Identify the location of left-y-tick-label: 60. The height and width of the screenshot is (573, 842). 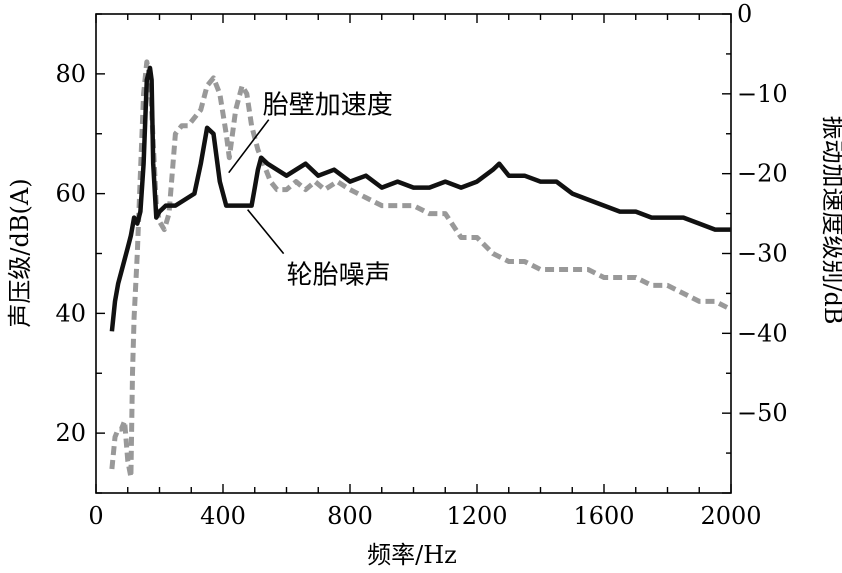
(70, 194).